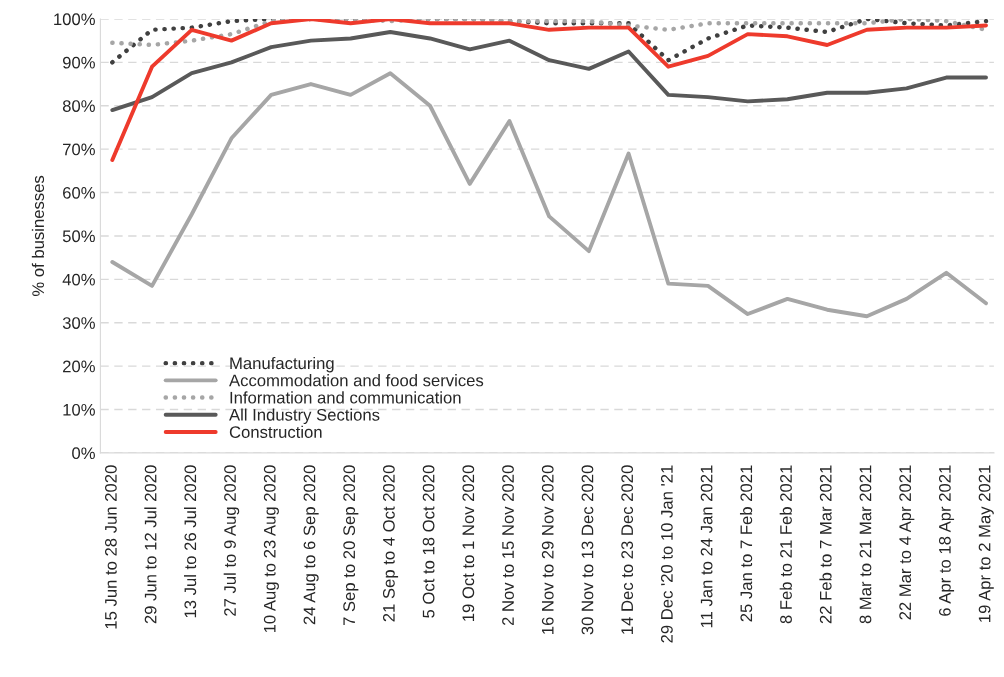 This screenshot has height=677, width=1004. What do you see at coordinates (304, 416) in the screenshot?
I see `legend-label: All Industry Sections` at bounding box center [304, 416].